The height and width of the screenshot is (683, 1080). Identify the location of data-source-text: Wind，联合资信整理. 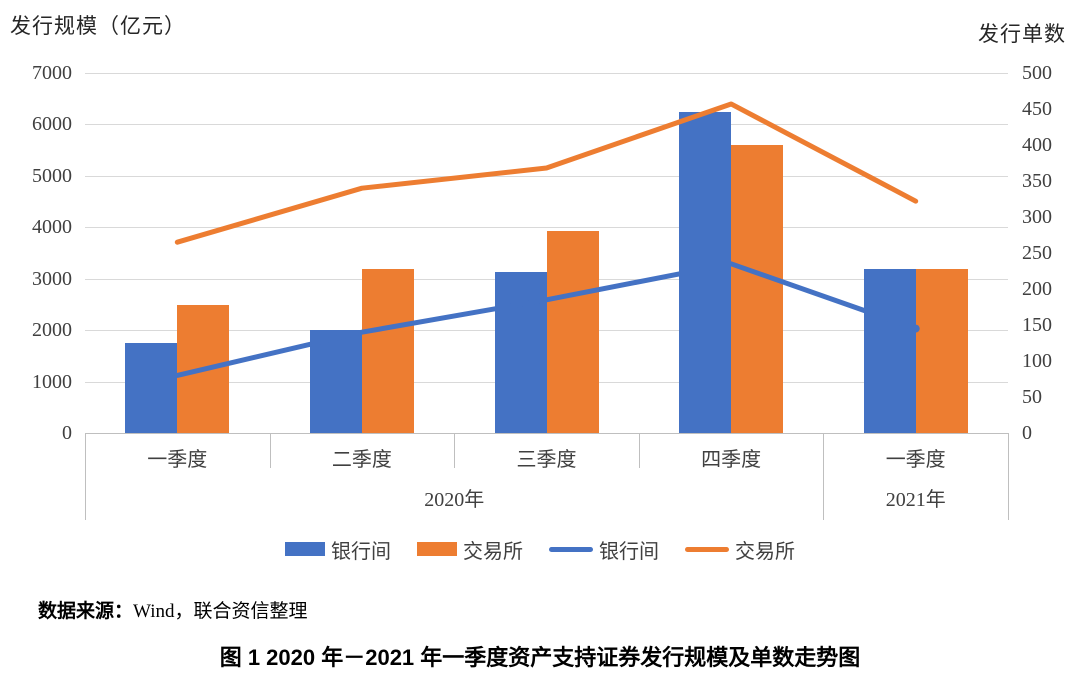
(220, 611).